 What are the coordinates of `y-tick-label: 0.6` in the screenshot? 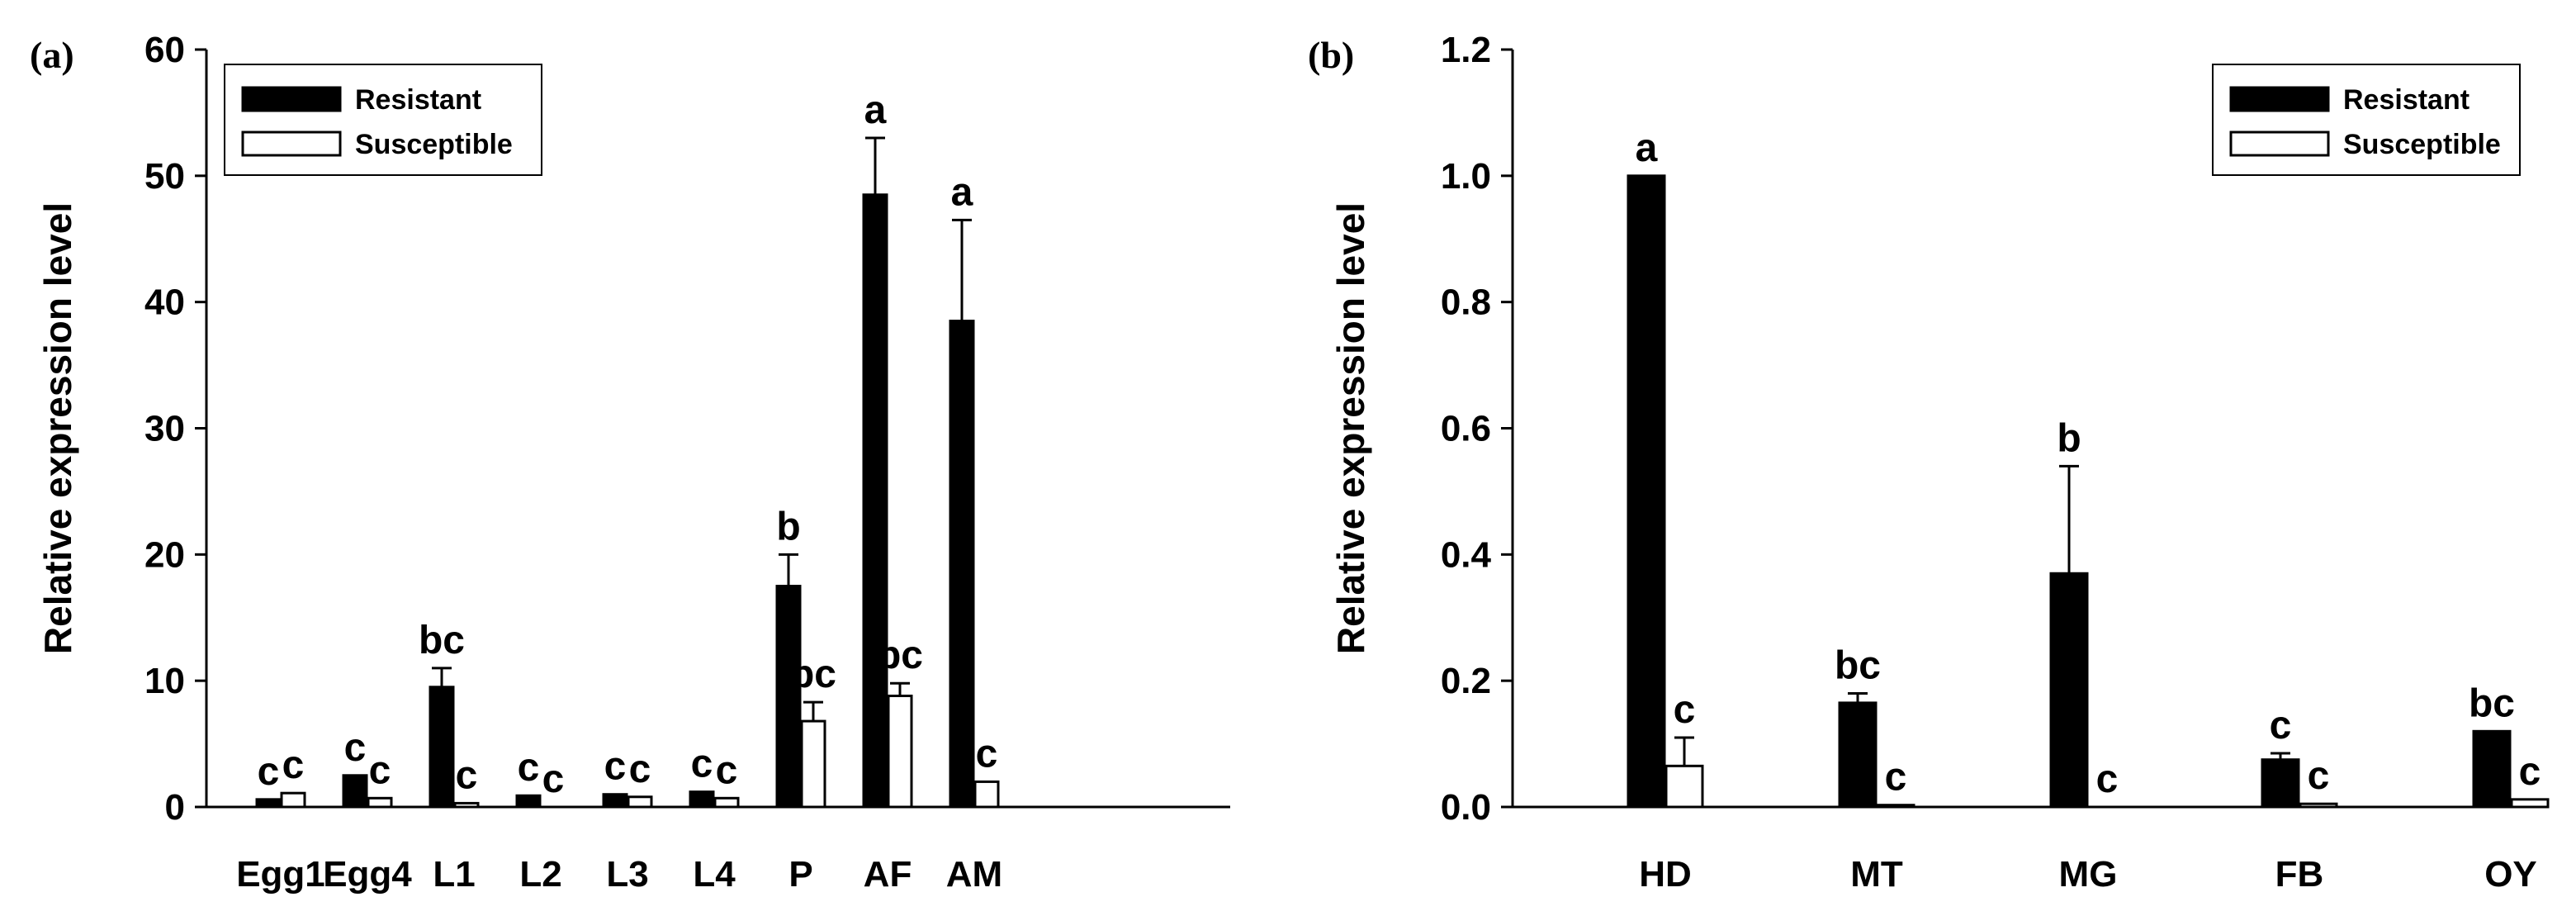 It's located at (1466, 429).